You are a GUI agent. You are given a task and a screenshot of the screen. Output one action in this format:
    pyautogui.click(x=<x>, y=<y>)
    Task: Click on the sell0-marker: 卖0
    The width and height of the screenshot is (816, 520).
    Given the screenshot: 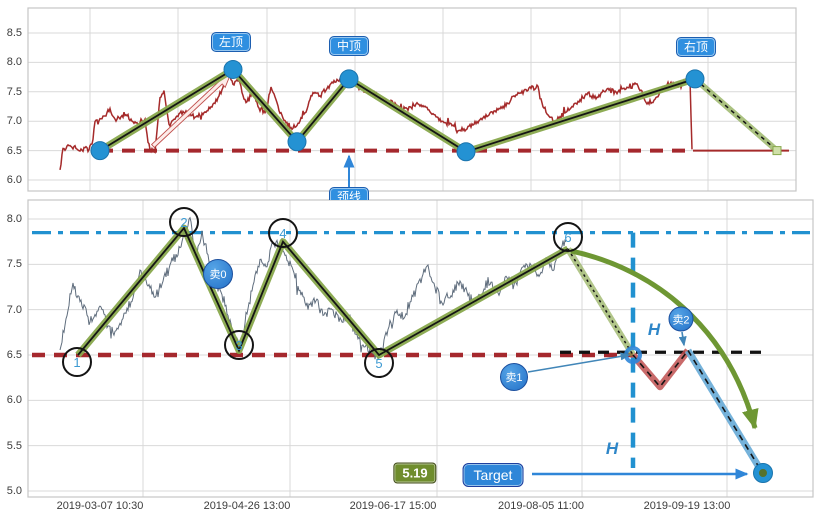 What is the action you would take?
    pyautogui.click(x=218, y=274)
    